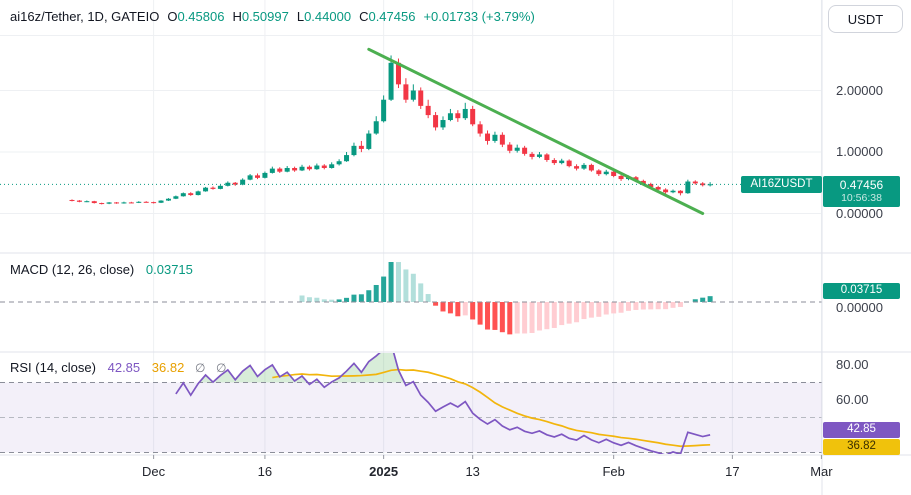 The width and height of the screenshot is (911, 495). Describe the element at coordinates (852, 364) in the screenshot. I see `rsi-tick-label: 80.00` at that location.